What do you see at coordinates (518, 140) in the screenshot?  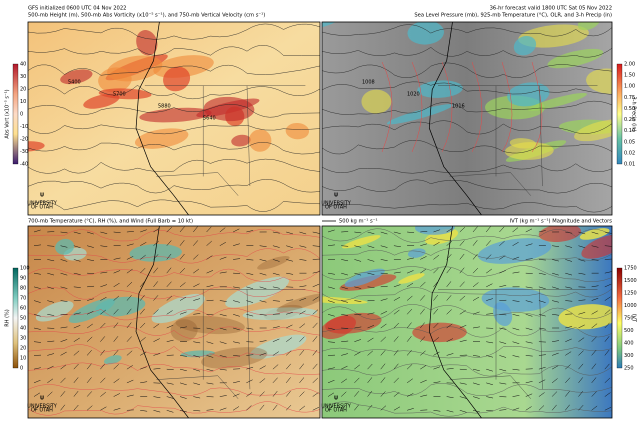 I see `border` at bounding box center [518, 140].